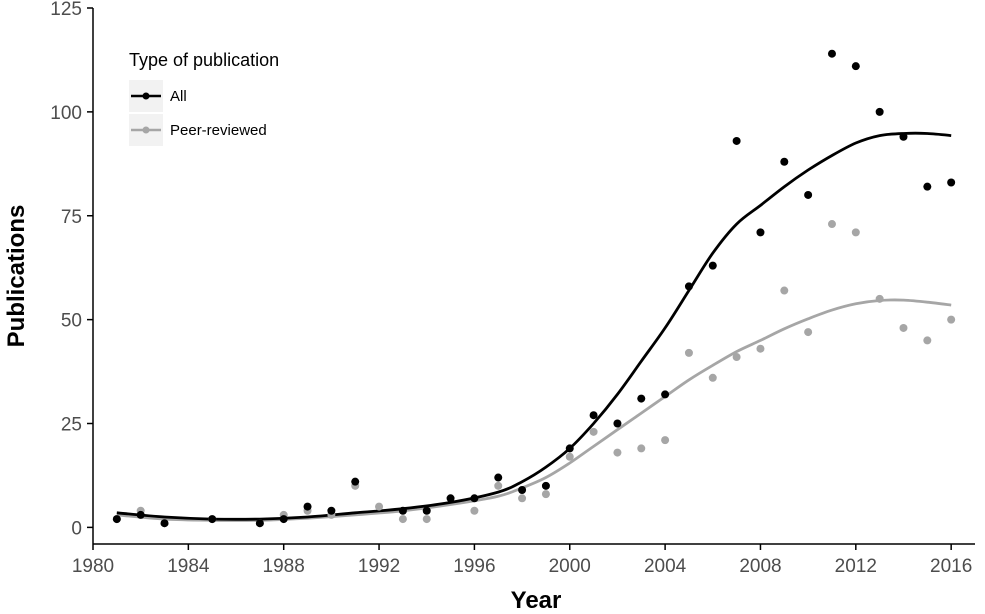  I want to click on x-tick-label: 2008, so click(760, 566).